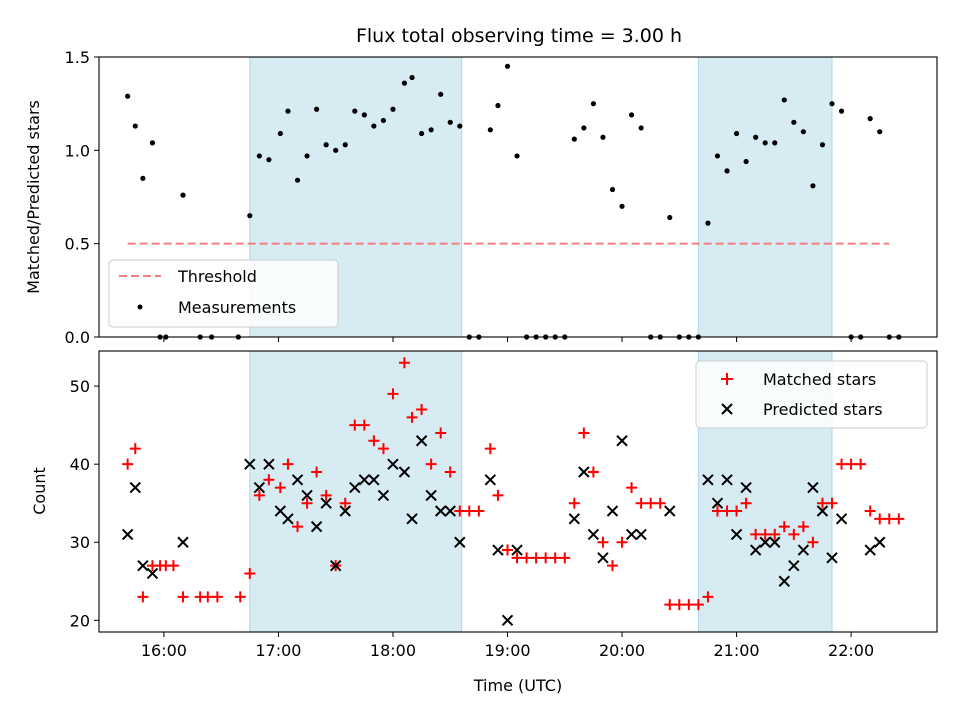 The image size is (960, 720). Describe the element at coordinates (80, 386) in the screenshot. I see `bottom-y-tick-label-4: 50` at that location.